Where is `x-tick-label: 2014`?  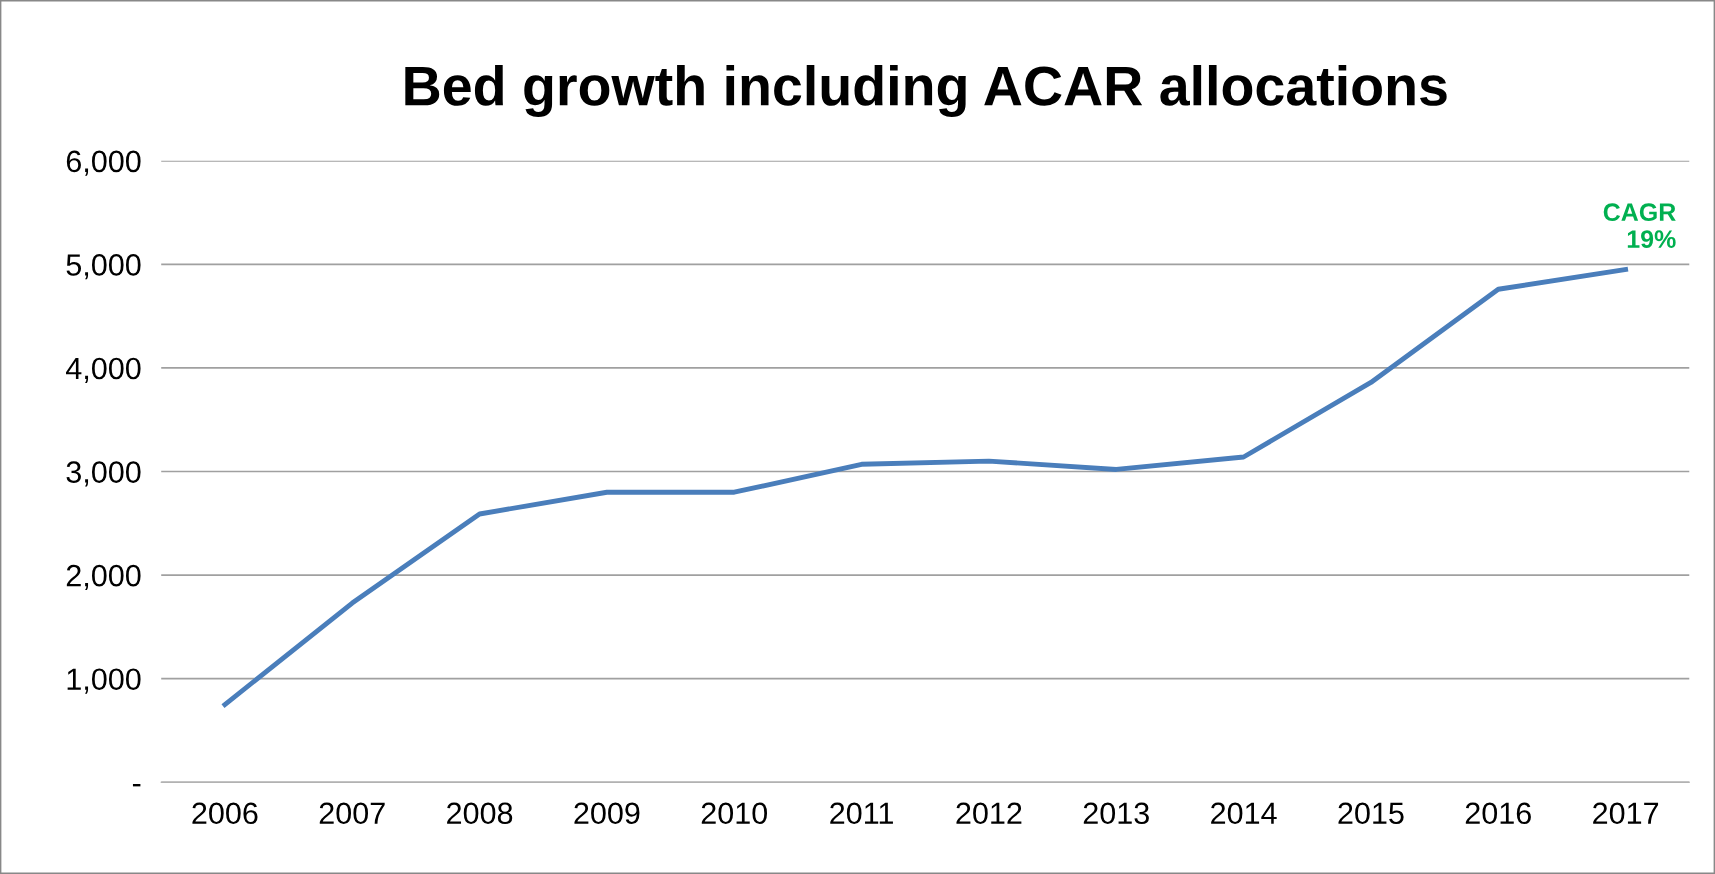
x-tick-label: 2014 is located at coordinates (1244, 813).